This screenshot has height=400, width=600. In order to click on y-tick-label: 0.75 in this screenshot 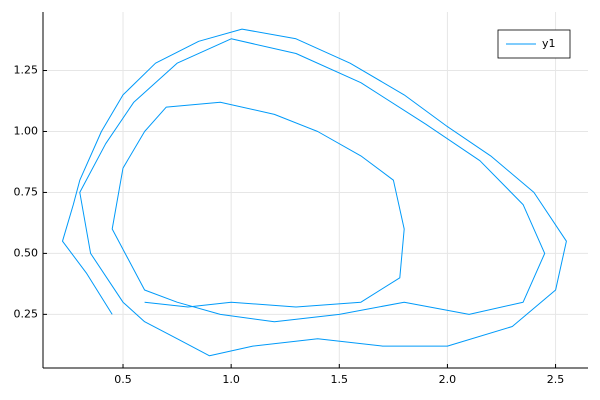, I will do `click(26, 191)`.